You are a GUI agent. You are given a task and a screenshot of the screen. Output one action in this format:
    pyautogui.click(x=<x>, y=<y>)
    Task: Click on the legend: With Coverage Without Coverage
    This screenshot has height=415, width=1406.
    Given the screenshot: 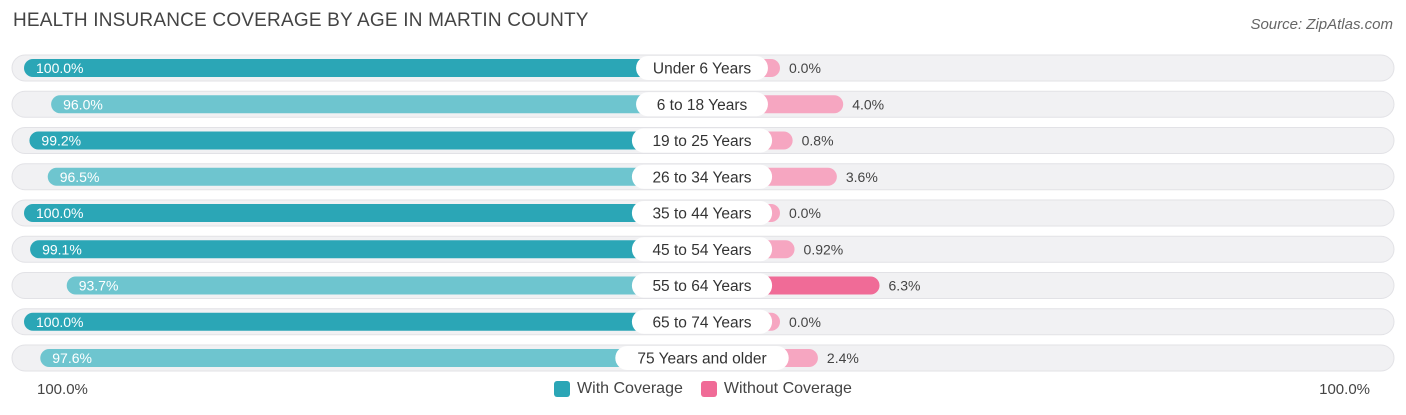 What is the action you would take?
    pyautogui.click(x=703, y=389)
    